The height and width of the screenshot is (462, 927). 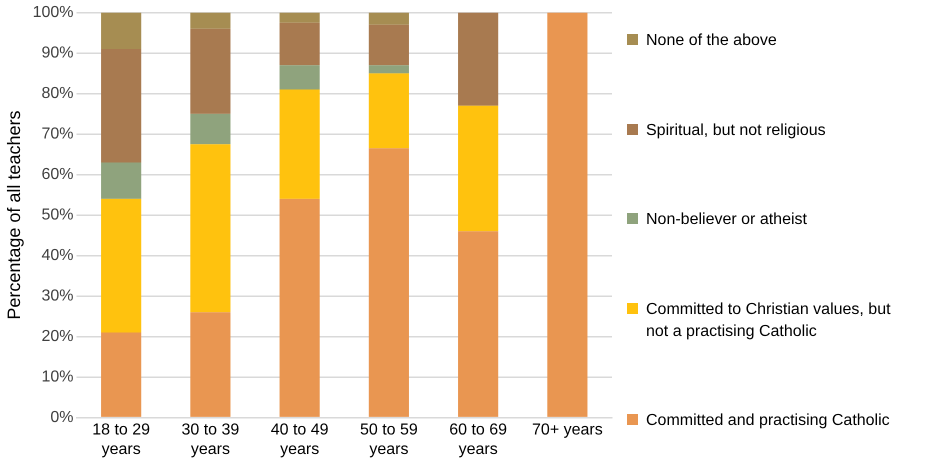 I want to click on legend-label: Committed to Christian values, but not a practising Catholic, so click(x=769, y=321).